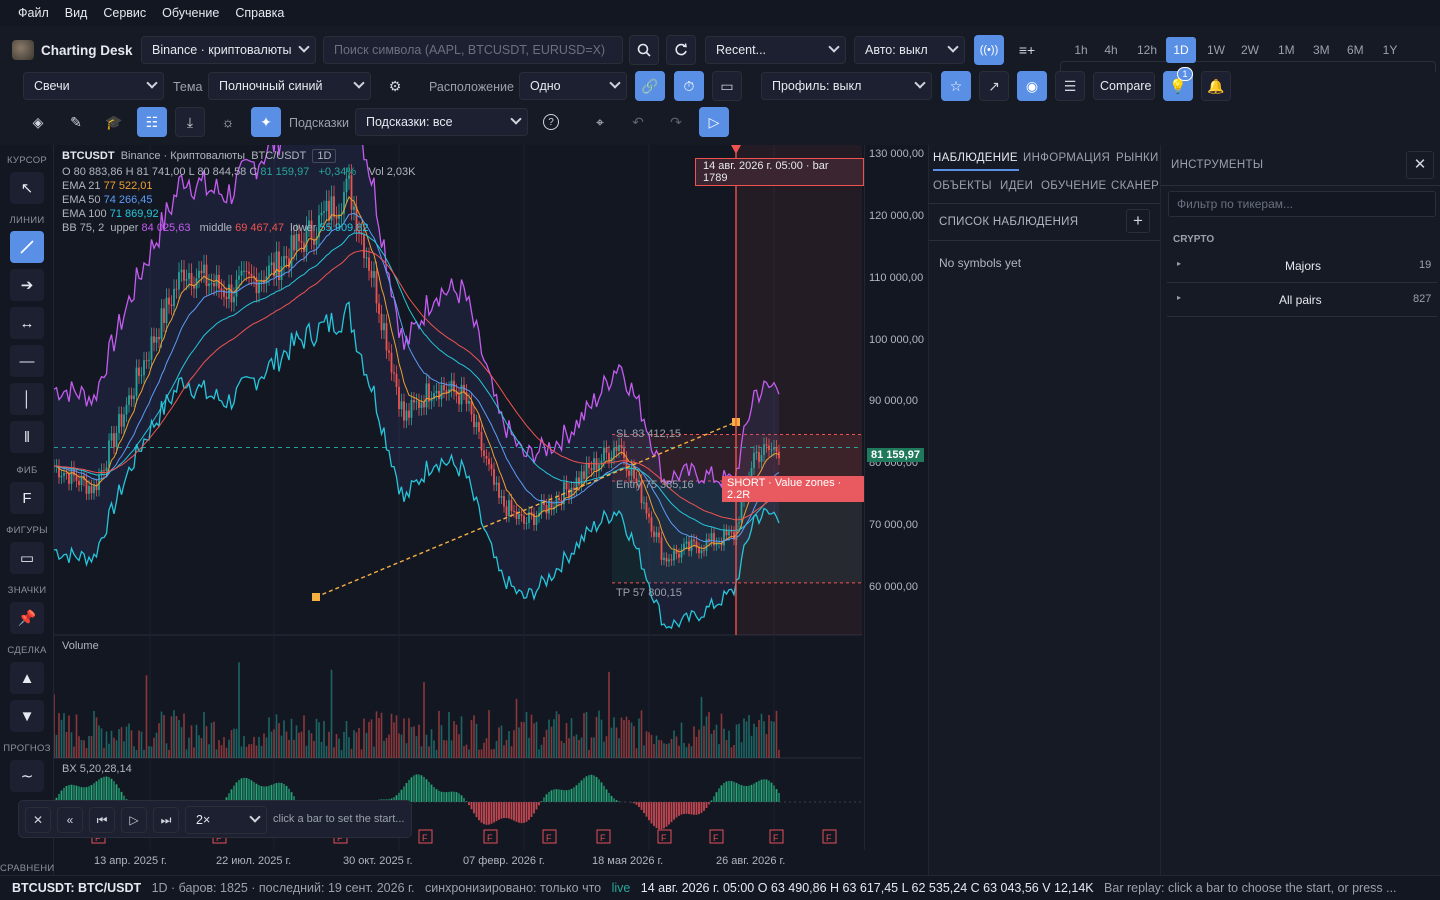  Describe the element at coordinates (689, 86) in the screenshot. I see `timer-button: ⏱` at that location.